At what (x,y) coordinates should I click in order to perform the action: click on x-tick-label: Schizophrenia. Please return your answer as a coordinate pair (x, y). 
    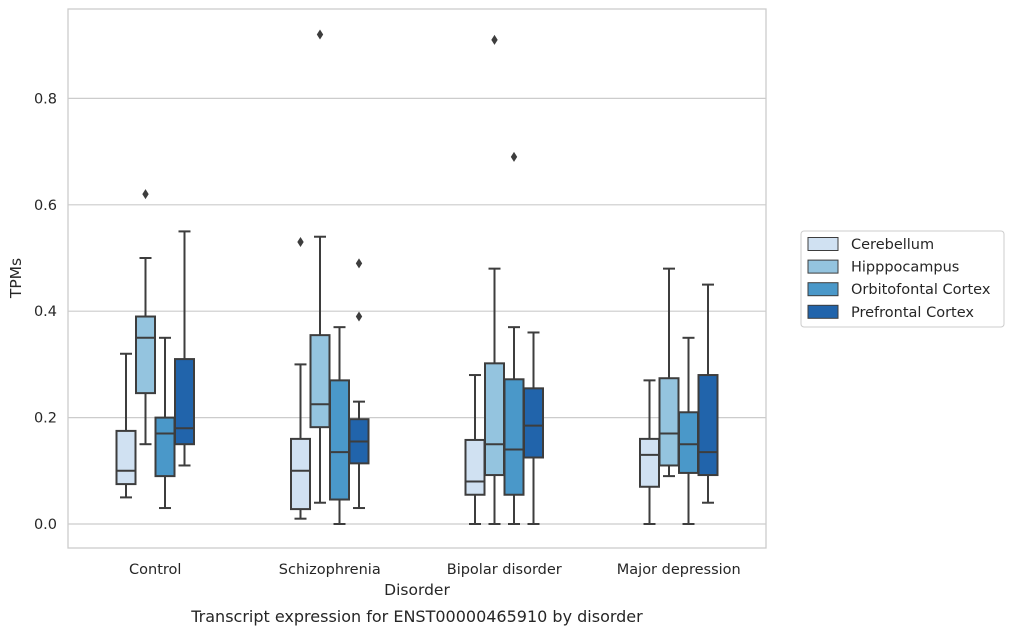
    Looking at the image, I should click on (330, 570).